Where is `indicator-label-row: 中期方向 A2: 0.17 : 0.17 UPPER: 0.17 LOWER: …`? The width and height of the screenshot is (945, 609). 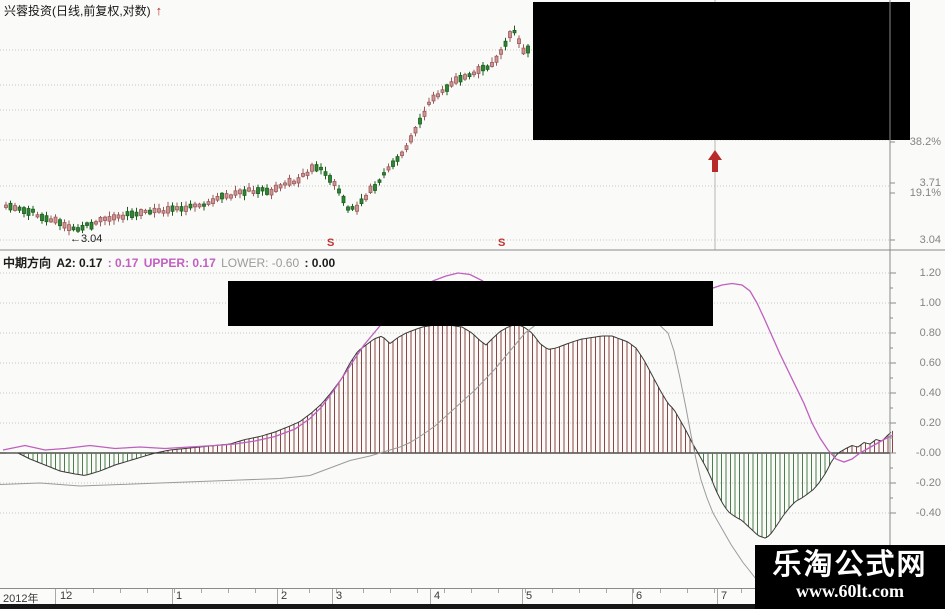 indicator-label-row: 中期方向 A2: 0.17 : 0.17 UPPER: 0.17 LOWER: … is located at coordinates (170, 262).